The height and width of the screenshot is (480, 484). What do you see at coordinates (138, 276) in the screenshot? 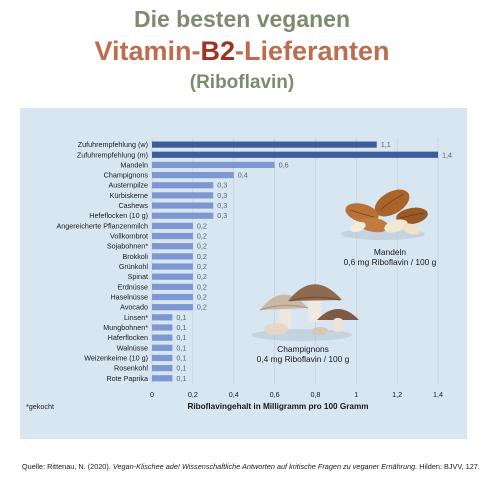
I see `category-label: Spinat` at bounding box center [138, 276].